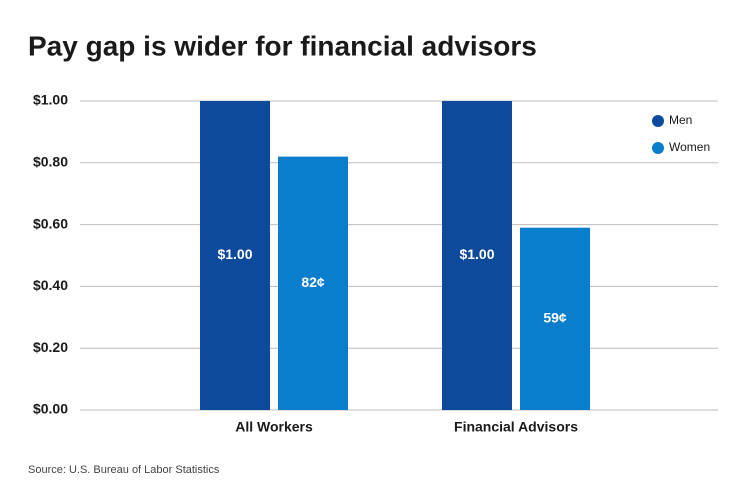  What do you see at coordinates (50, 409) in the screenshot?
I see `y-tick-label: $0.00` at bounding box center [50, 409].